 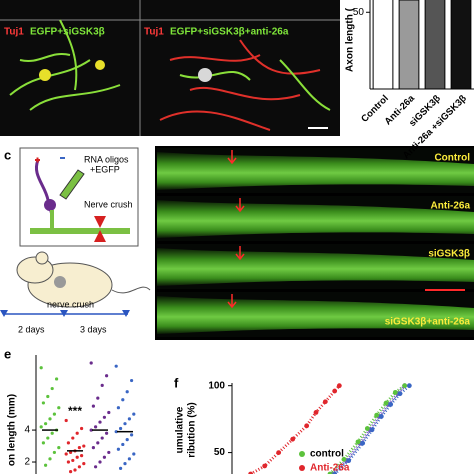 What do you see at coordinates (7, 353) in the screenshot?
I see `panel-letter: e` at bounding box center [7, 353].